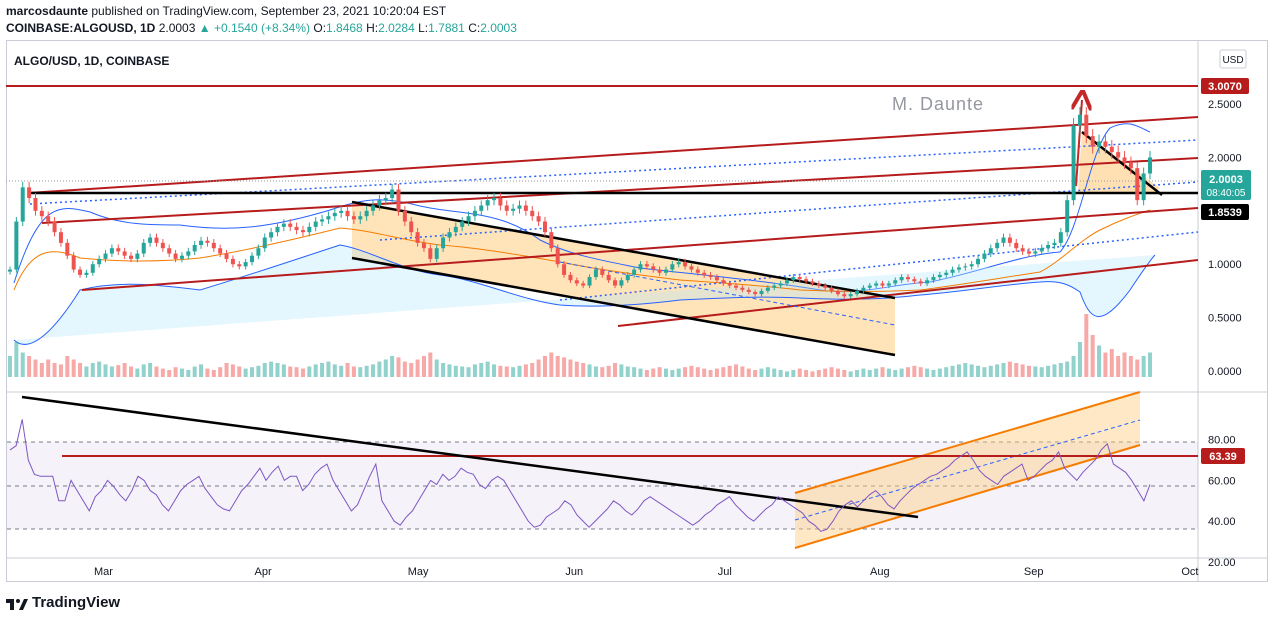  I want to click on price-tick-label: 0.5000, so click(1225, 319).